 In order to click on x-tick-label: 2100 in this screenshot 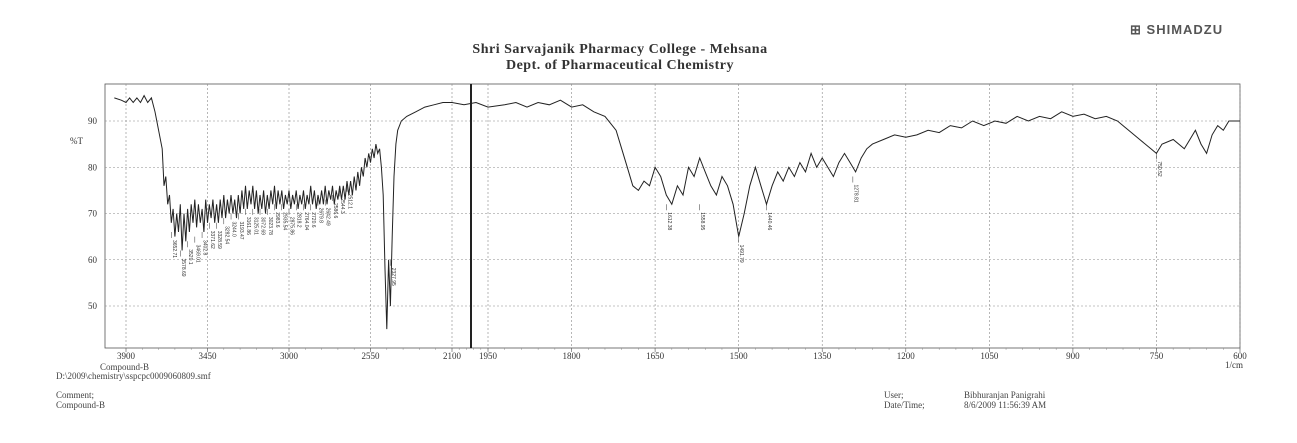, I will do `click(452, 356)`.